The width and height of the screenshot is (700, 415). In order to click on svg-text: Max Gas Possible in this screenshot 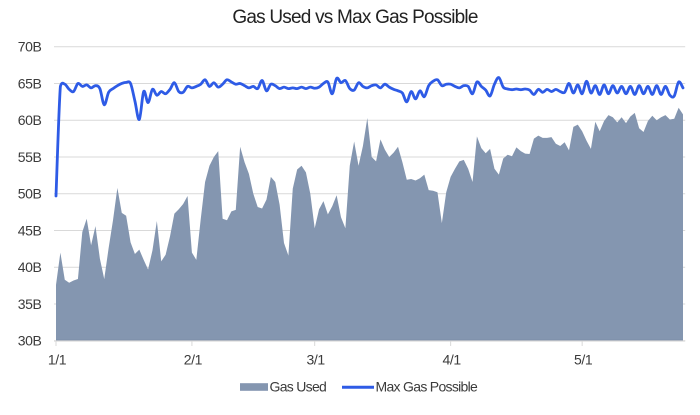, I will do `click(427, 386)`.